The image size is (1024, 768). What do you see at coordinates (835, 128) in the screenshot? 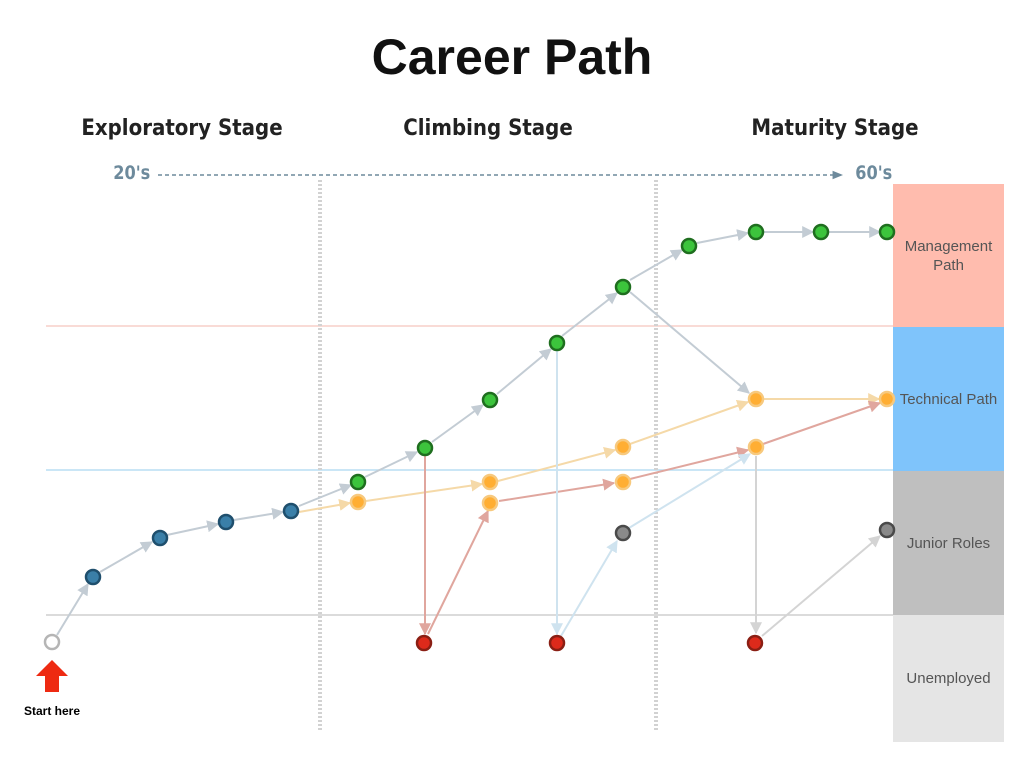
I see `stage-label-maturity: Maturity Stage` at bounding box center [835, 128].